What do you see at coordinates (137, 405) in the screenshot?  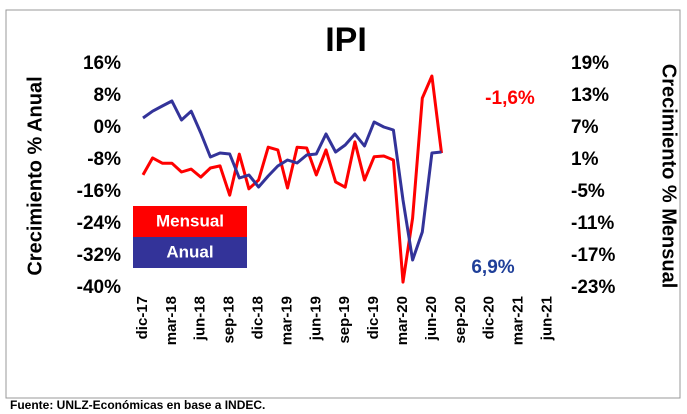 I see `source-note: Fuente: UNLZ-Económicas en base a INDEC.` at bounding box center [137, 405].